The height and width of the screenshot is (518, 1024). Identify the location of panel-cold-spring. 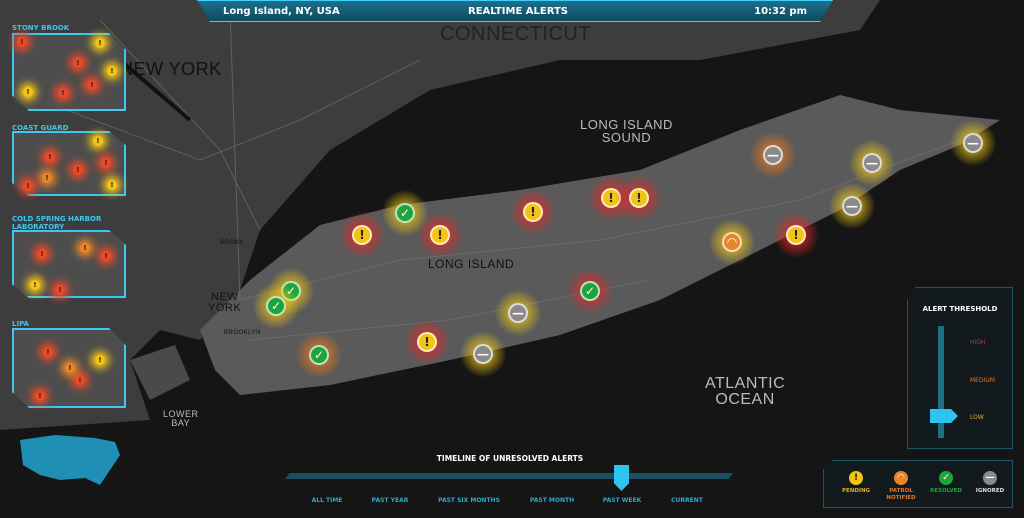
(69, 264).